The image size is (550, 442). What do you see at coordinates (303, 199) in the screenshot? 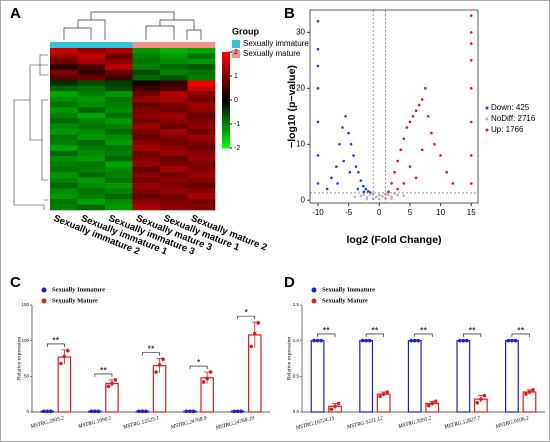
I see `y-tick-label: 0` at bounding box center [303, 199].